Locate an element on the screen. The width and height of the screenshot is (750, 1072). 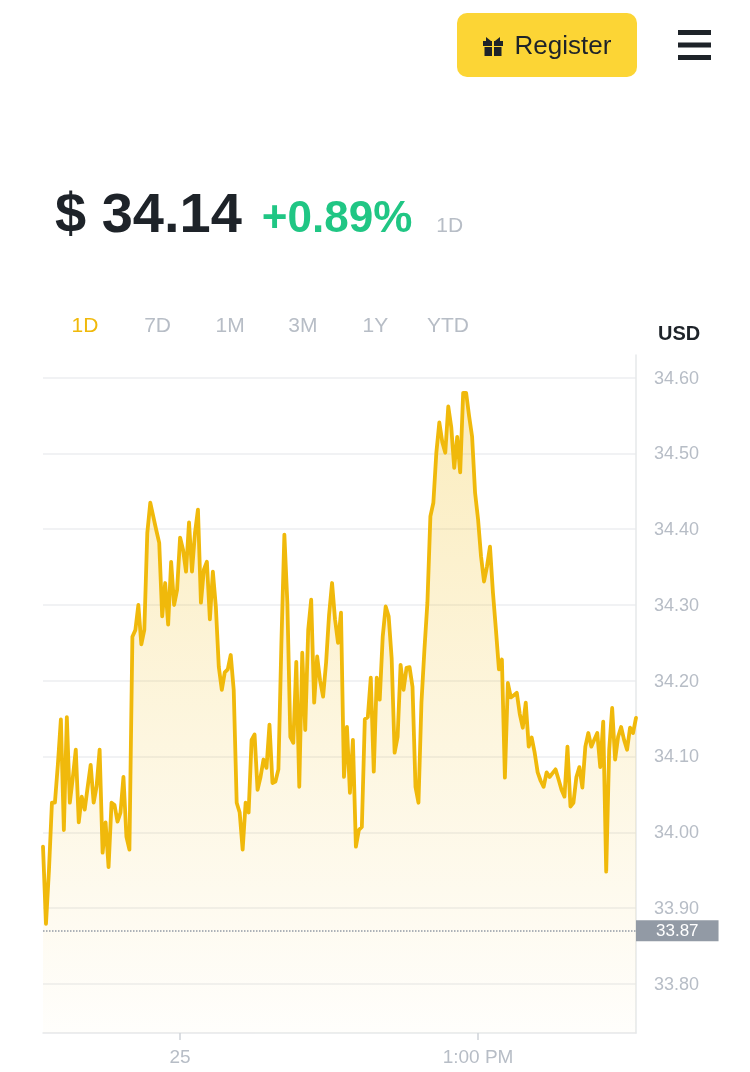
text: 1M is located at coordinates (230, 325).